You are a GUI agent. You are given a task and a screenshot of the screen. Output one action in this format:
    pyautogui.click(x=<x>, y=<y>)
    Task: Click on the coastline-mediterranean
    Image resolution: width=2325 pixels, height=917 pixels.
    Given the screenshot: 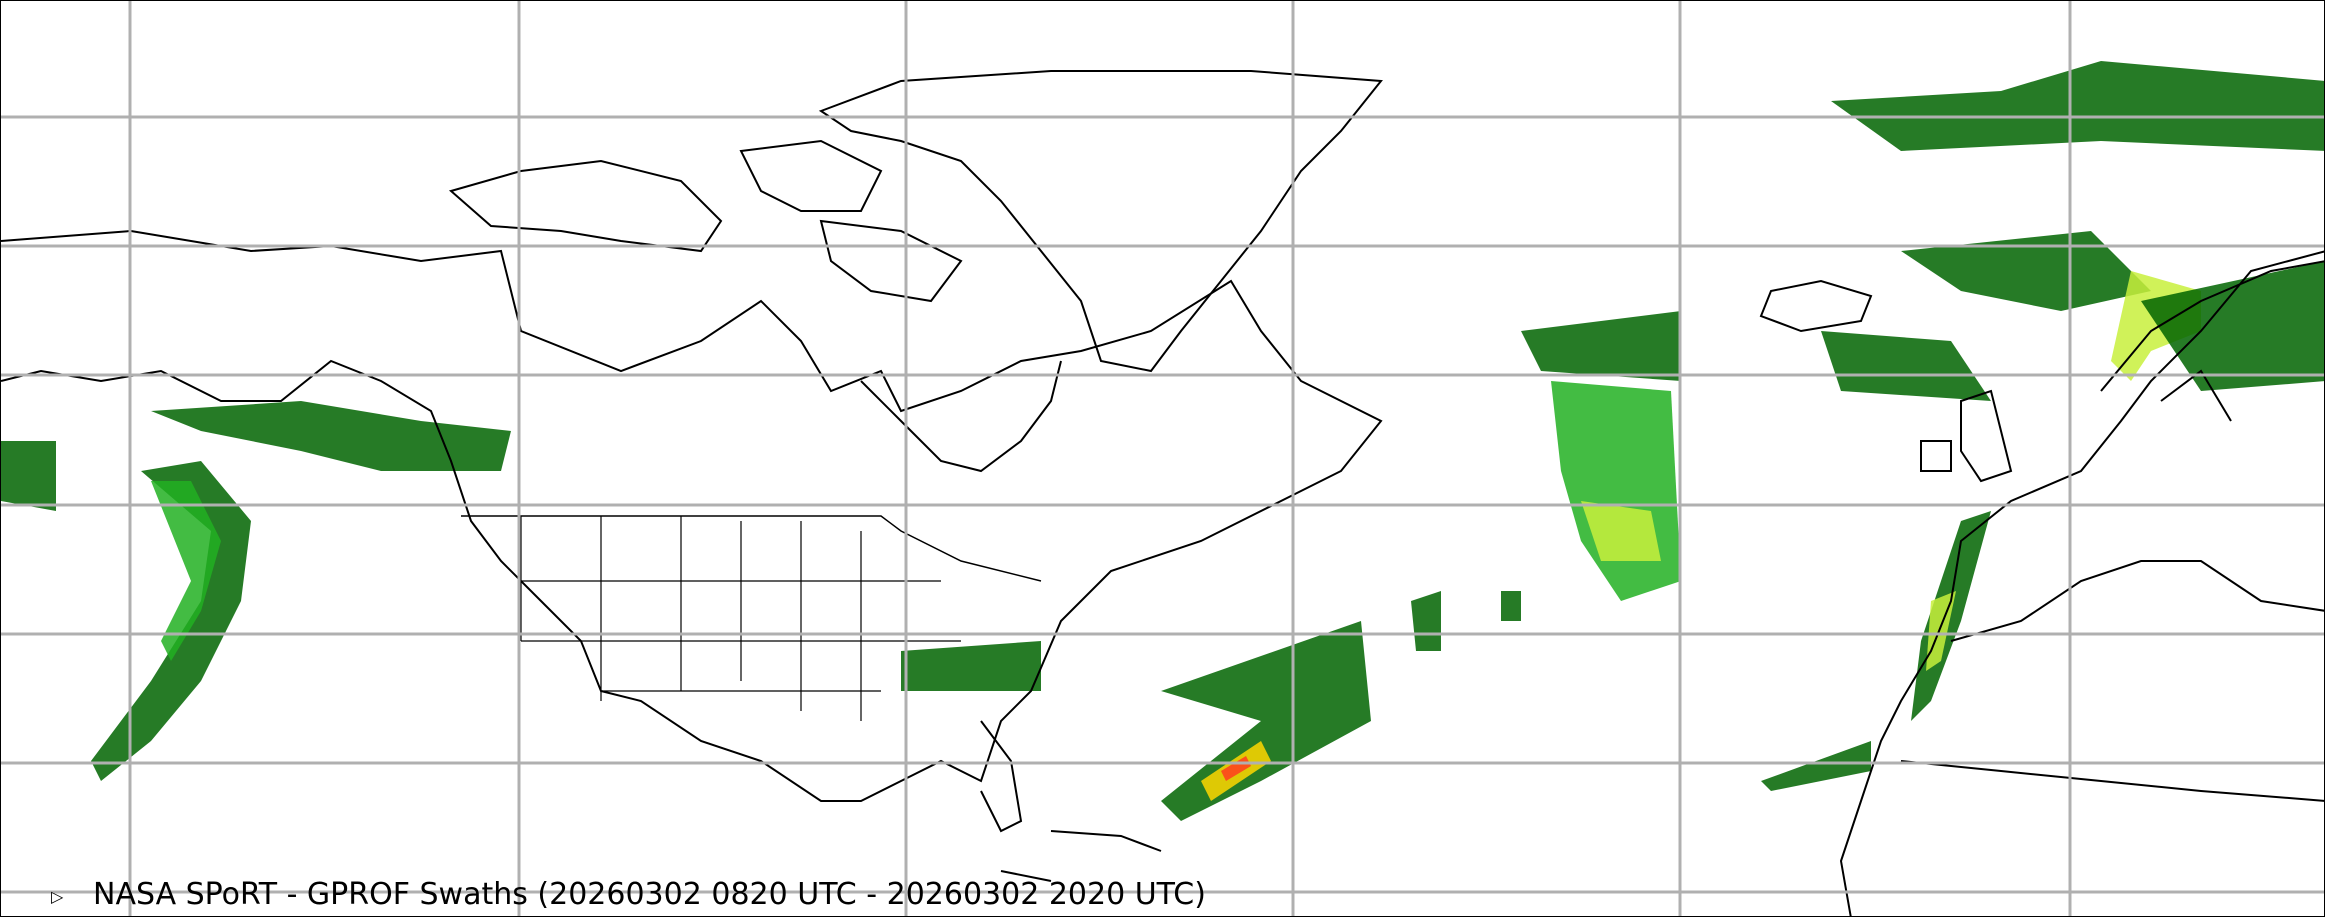 What is the action you would take?
    pyautogui.click(x=2112, y=681)
    